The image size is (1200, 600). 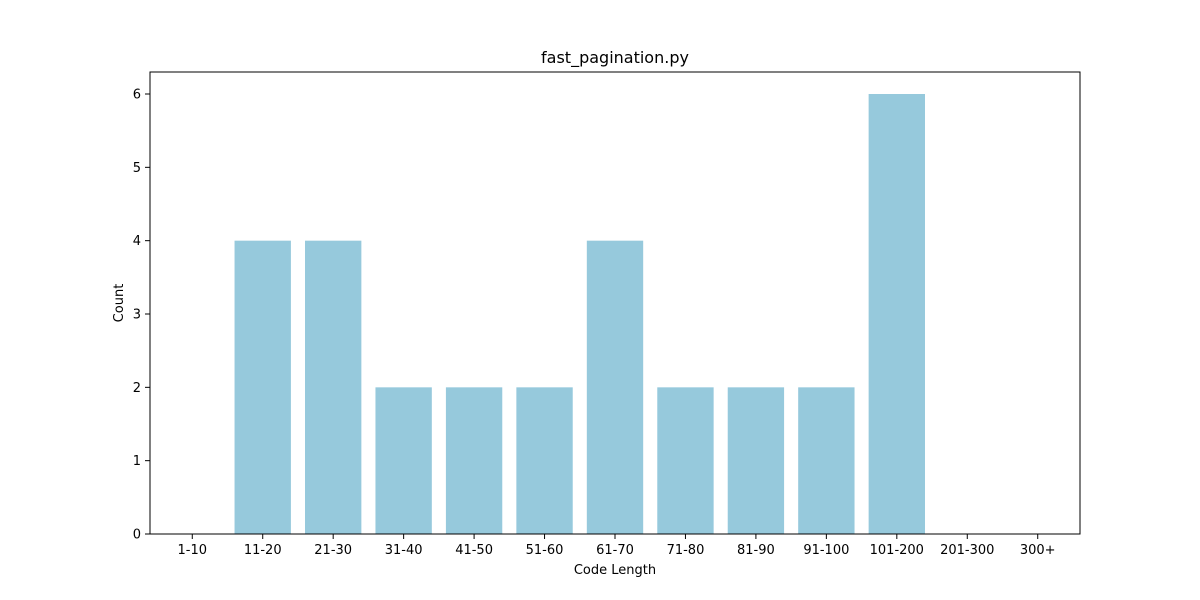 What do you see at coordinates (826, 550) in the screenshot?
I see `x-tick-label: 91-100` at bounding box center [826, 550].